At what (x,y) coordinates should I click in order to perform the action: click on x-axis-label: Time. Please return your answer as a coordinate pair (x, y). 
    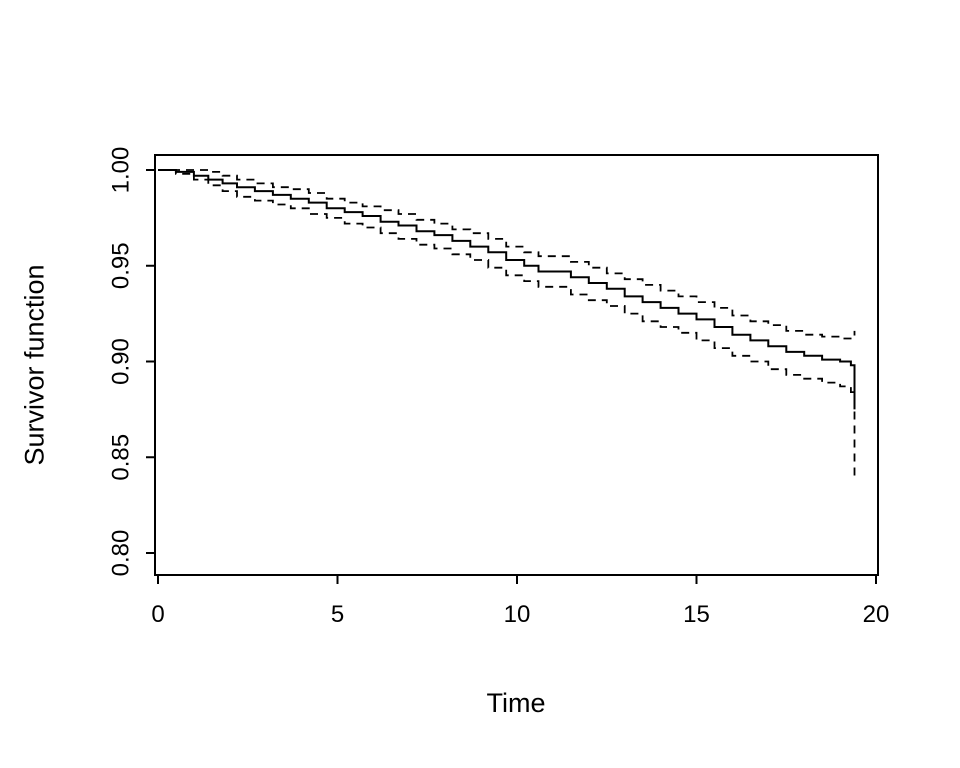
    Looking at the image, I should click on (516, 703).